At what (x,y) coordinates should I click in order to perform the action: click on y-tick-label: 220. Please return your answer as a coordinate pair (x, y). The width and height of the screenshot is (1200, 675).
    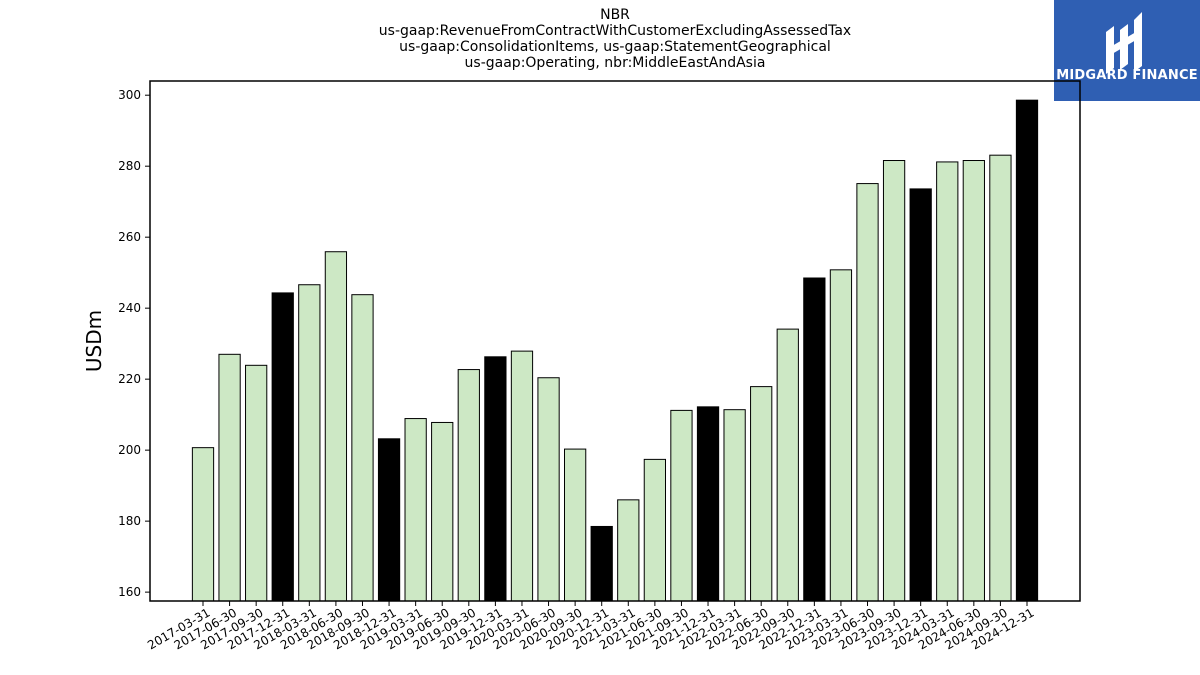
    Looking at the image, I should click on (129, 379).